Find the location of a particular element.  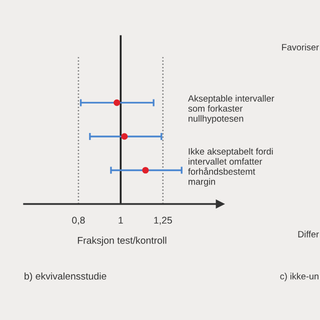

x-axis-title: Fraksjon test/kontroll is located at coordinates (122, 241).